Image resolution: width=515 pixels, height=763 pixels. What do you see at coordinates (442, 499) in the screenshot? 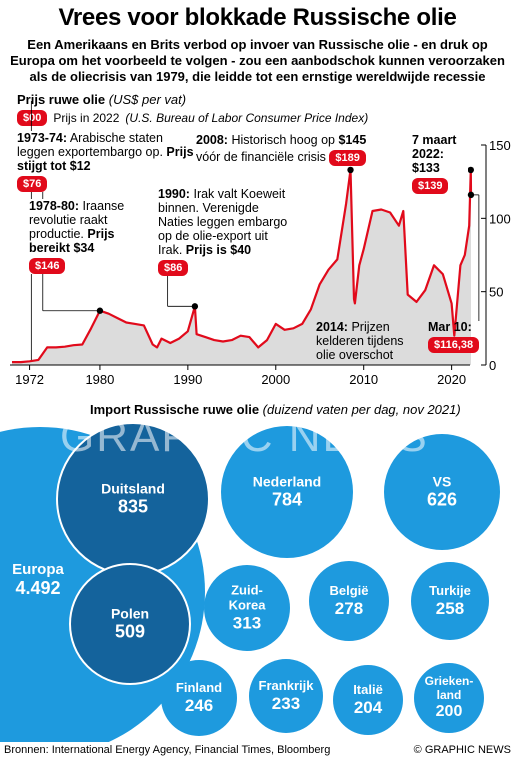
I see `bubble-value: 626` at bounding box center [442, 499].